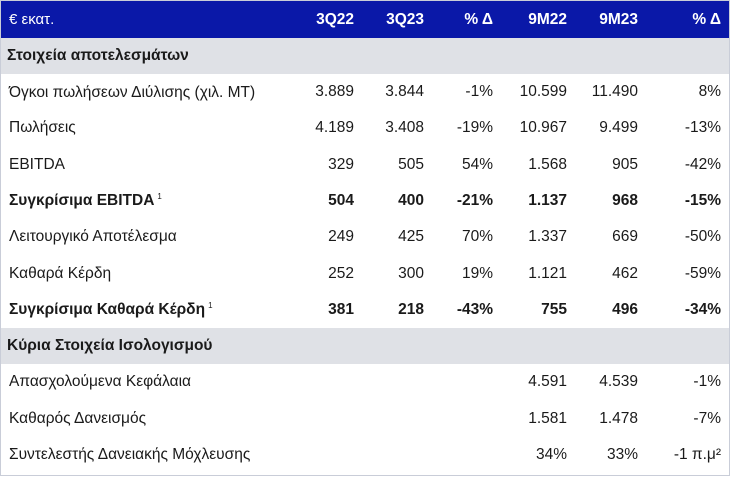 This screenshot has width=732, height=478. What do you see at coordinates (341, 237) in the screenshot?
I see `value-cell: 249` at bounding box center [341, 237].